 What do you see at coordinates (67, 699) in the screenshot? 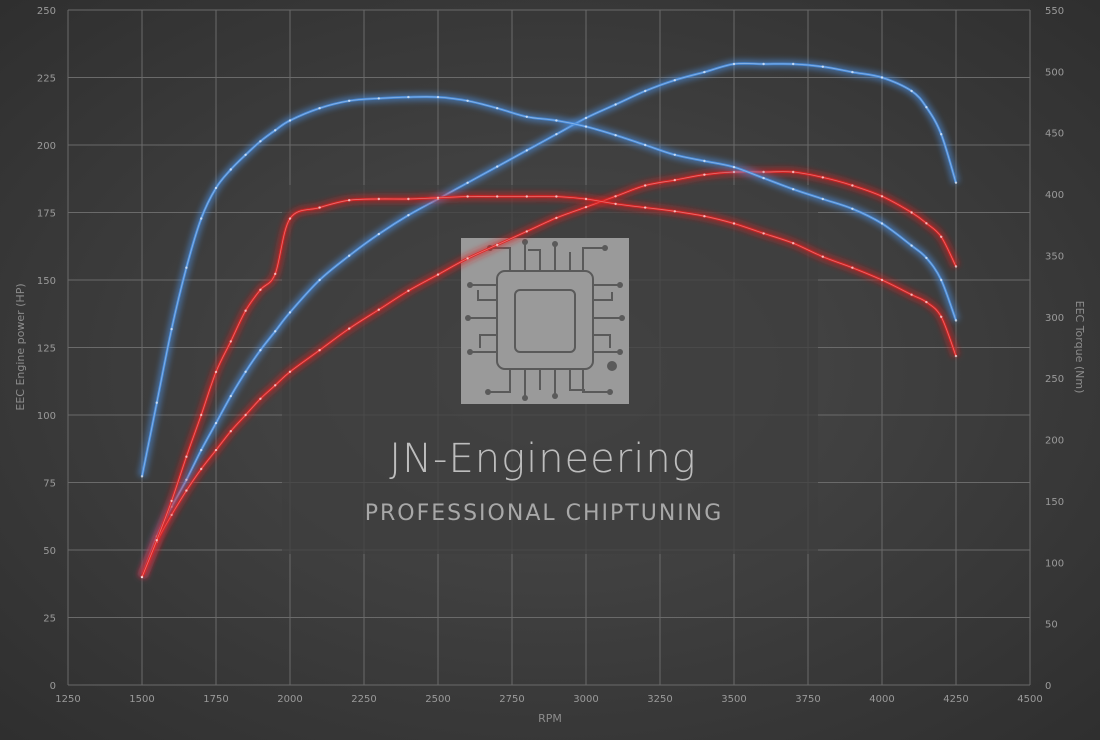
I see `x-tick-label: 1250` at bounding box center [67, 699].